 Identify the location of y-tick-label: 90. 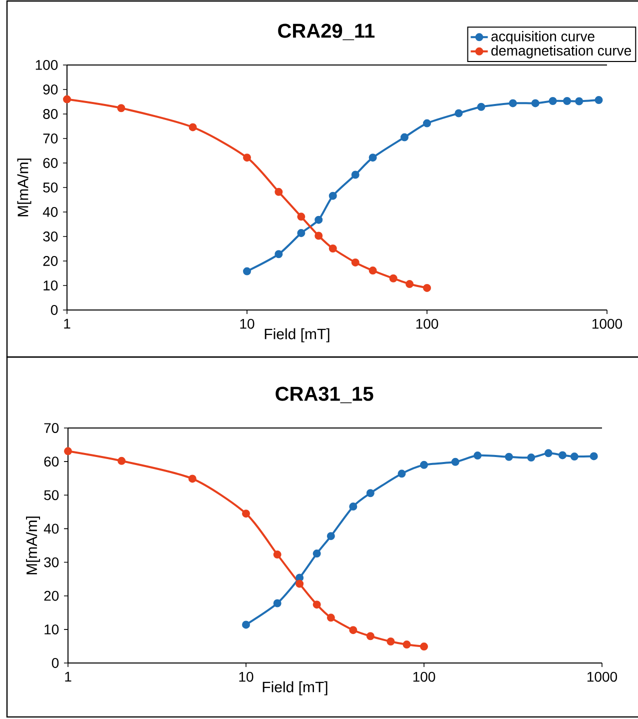
(50, 89).